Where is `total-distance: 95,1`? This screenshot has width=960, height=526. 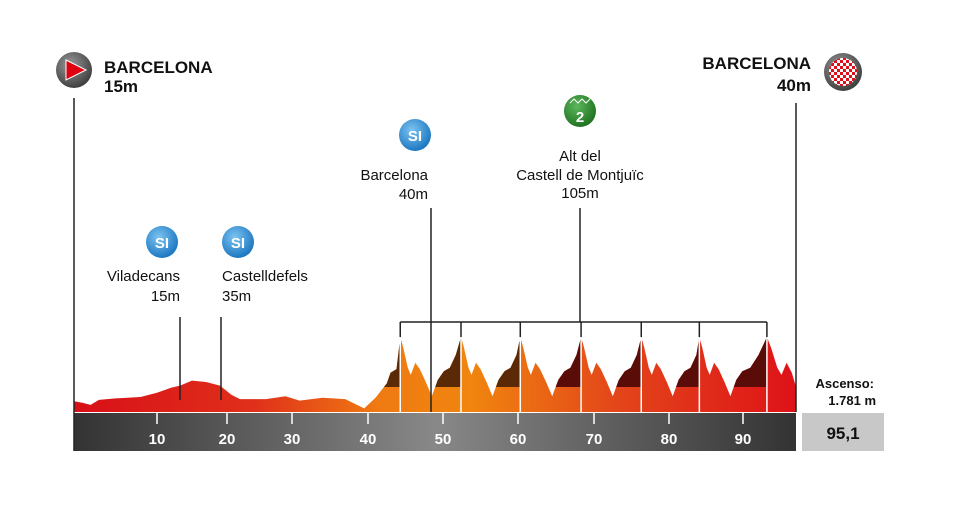
total-distance: 95,1 is located at coordinates (842, 433).